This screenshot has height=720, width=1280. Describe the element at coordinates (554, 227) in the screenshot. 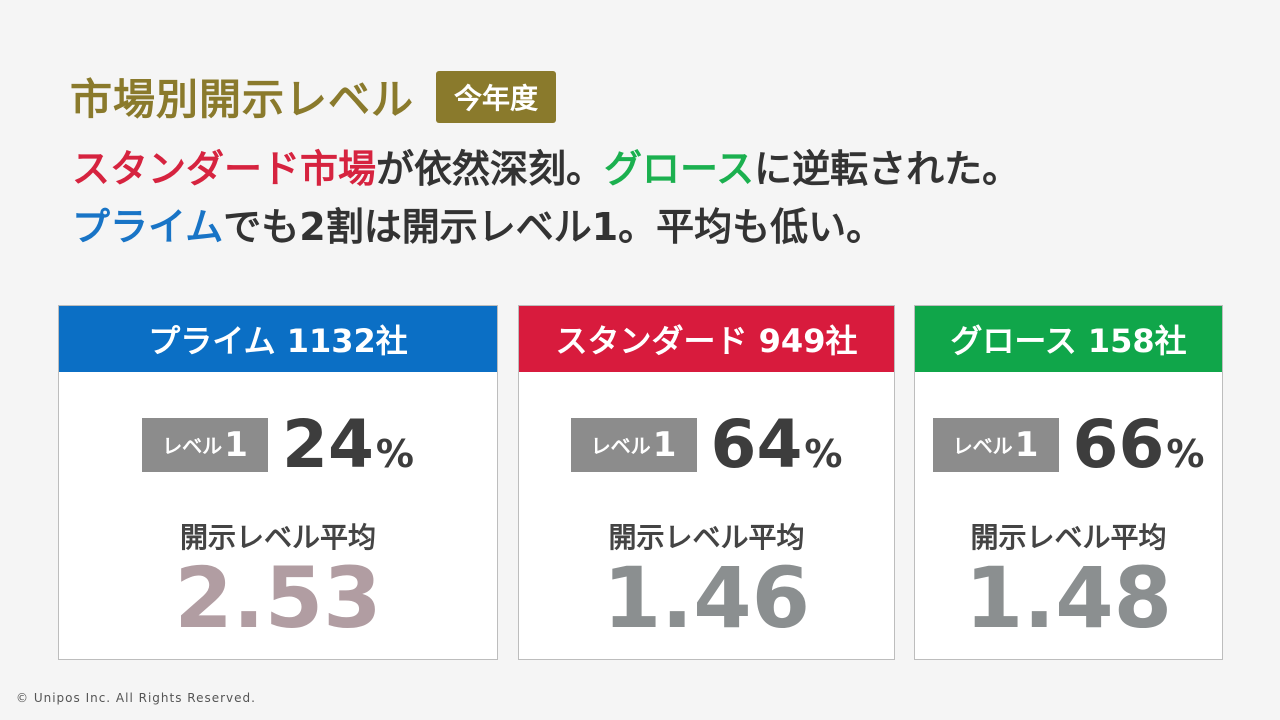

I see `headline-text: でも2割は開示レベル1。平均も低い。` at that location.